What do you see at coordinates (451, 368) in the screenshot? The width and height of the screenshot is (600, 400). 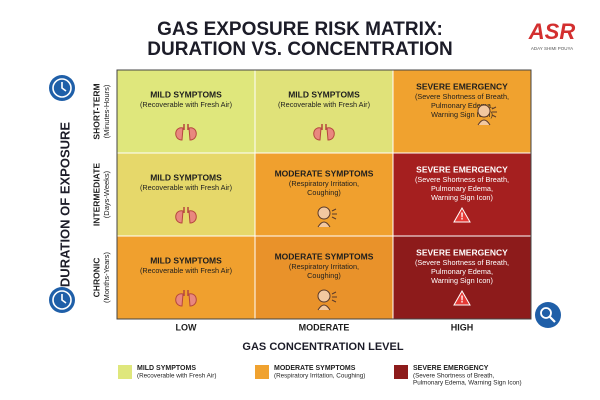 I see `legend-title: SEVERE EMERGENCY` at bounding box center [451, 368].